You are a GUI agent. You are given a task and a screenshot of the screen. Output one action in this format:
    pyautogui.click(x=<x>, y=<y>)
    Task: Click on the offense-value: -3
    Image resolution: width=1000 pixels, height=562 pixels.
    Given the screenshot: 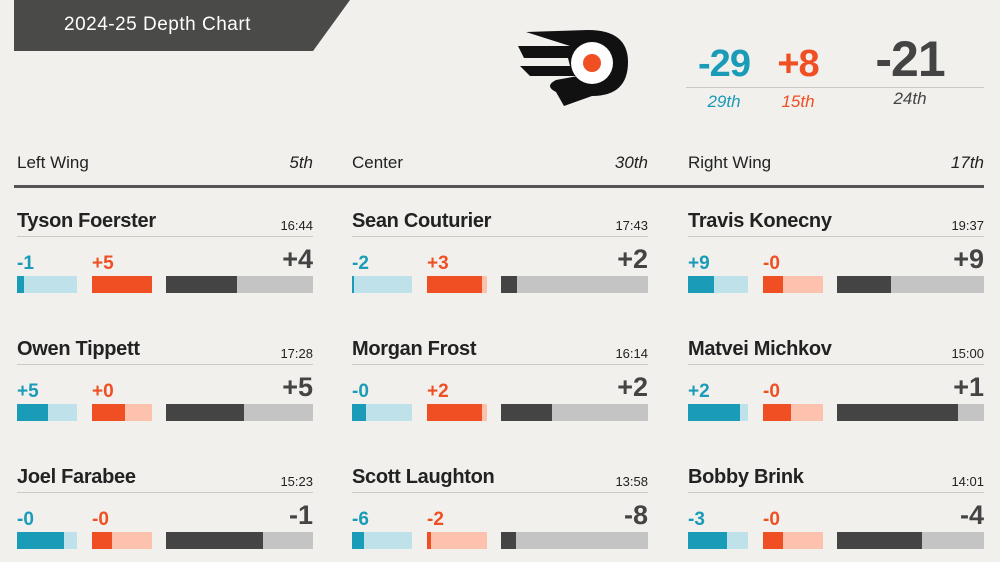 What is the action you would take?
    pyautogui.click(x=696, y=519)
    